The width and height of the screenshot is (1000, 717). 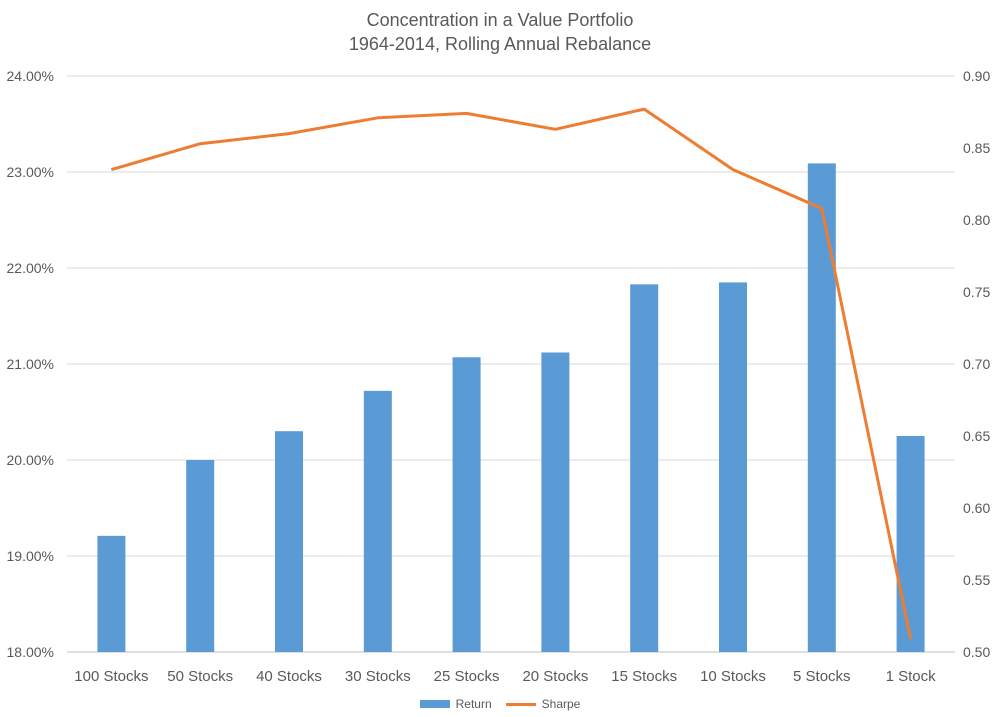 What do you see at coordinates (976, 436) in the screenshot?
I see `y-right-tick-label: 0.65` at bounding box center [976, 436].